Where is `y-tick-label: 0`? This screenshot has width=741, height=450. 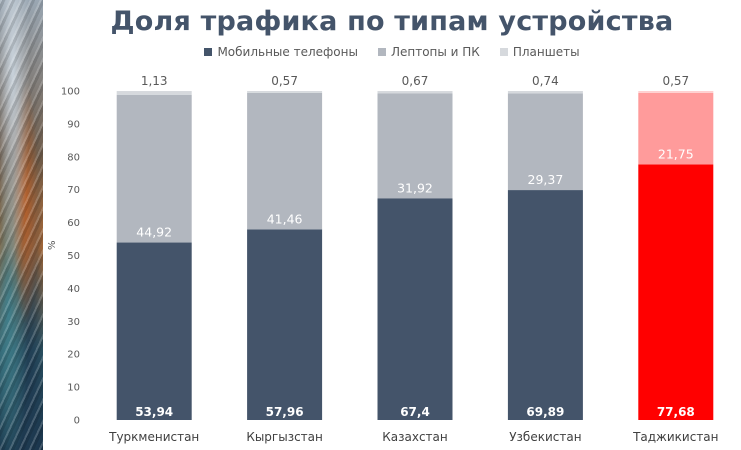 y-tick-label: 0 is located at coordinates (77, 421).